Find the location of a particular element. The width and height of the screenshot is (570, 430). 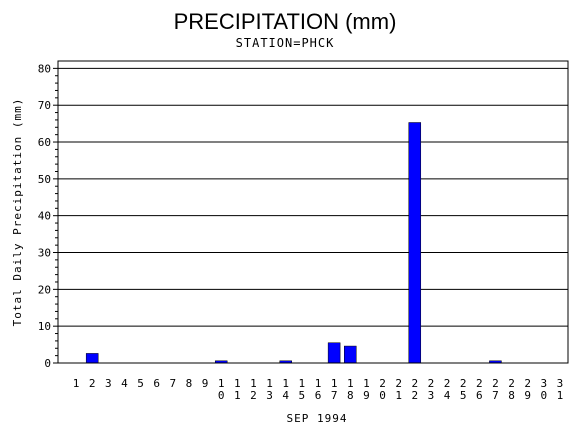

y-tick-label: 60 is located at coordinates (44, 142).